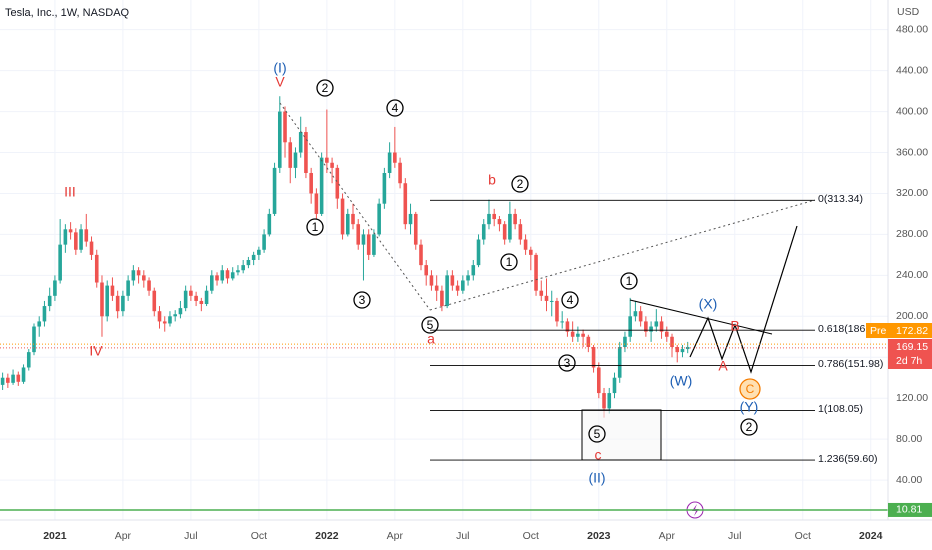 The image size is (932, 550). I want to click on fib-label: 0.618(186.4, so click(846, 329).